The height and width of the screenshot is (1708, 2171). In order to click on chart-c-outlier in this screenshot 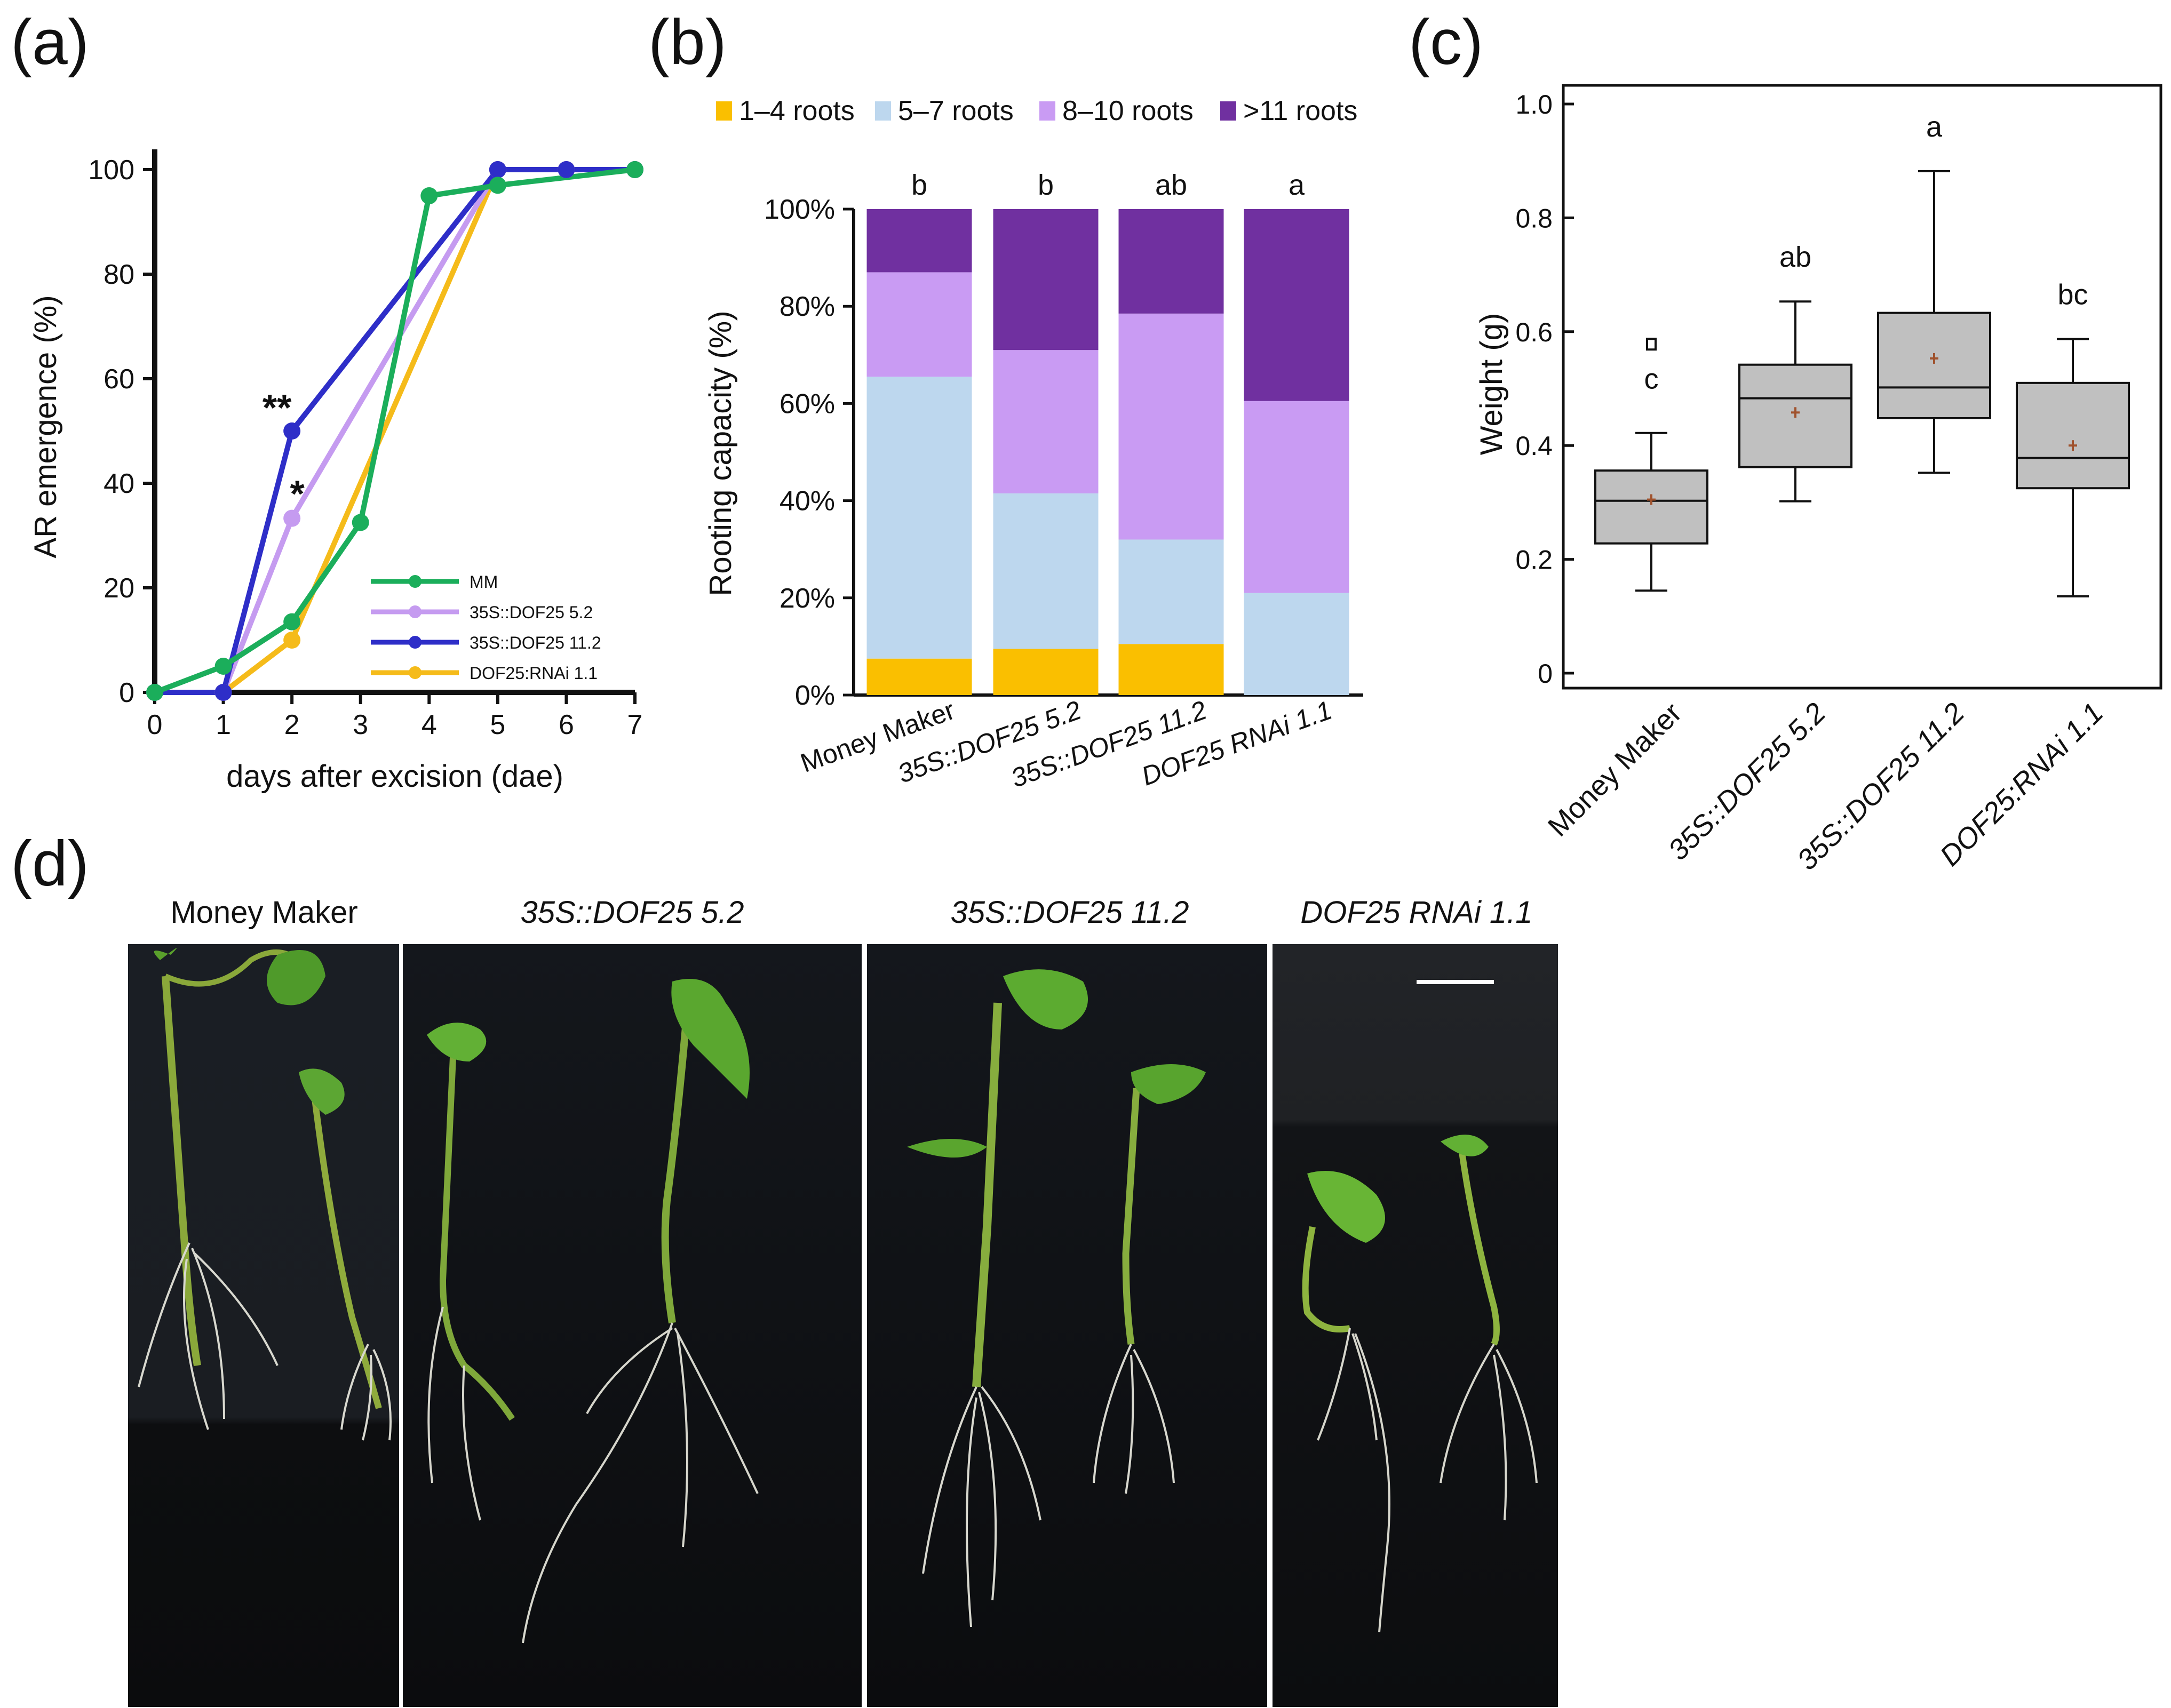, I will do `click(1652, 344)`.